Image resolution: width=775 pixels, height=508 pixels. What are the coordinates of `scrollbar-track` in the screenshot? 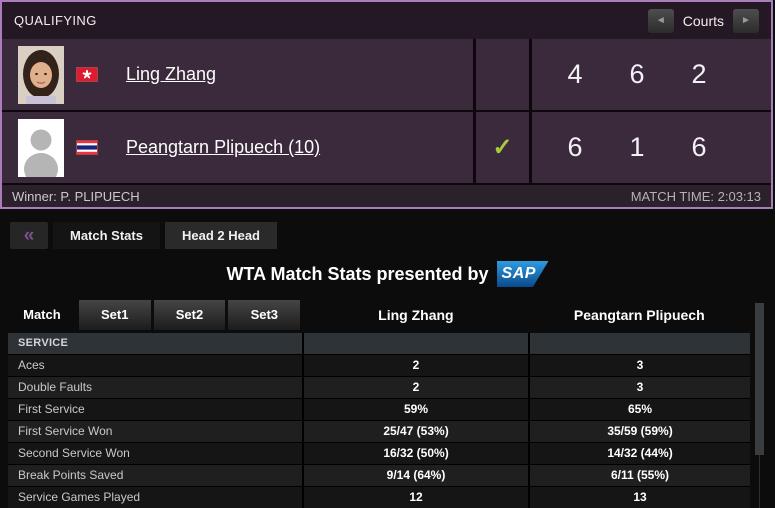 It's located at (759, 481).